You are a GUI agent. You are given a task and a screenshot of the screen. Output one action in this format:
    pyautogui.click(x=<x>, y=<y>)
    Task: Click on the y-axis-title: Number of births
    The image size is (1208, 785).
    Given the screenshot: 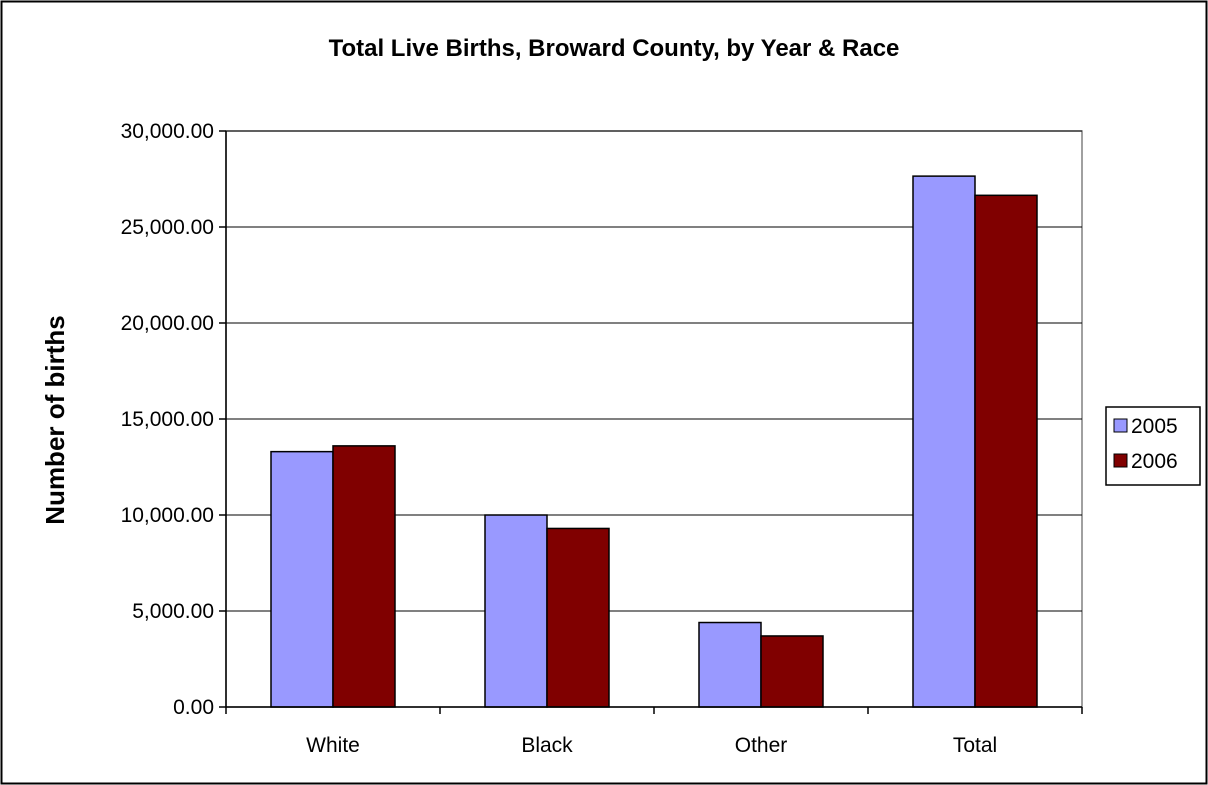 What is the action you would take?
    pyautogui.click(x=55, y=419)
    